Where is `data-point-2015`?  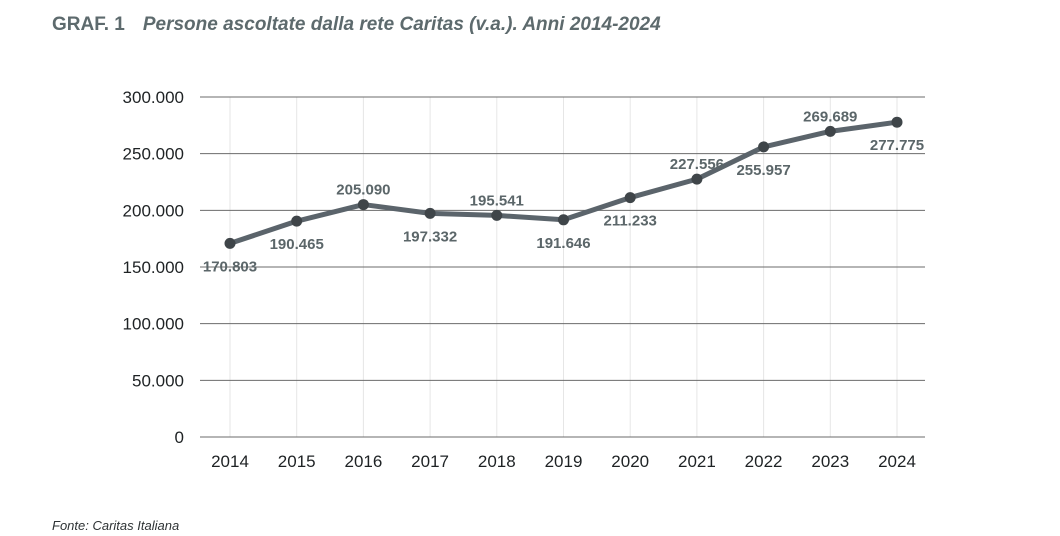
data-point-2015 is located at coordinates (297, 221).